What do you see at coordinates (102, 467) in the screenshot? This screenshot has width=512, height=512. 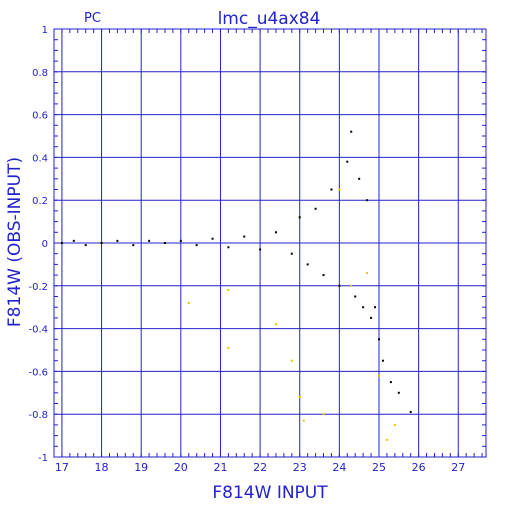 I see `x-tick-label: 18` at bounding box center [102, 467].